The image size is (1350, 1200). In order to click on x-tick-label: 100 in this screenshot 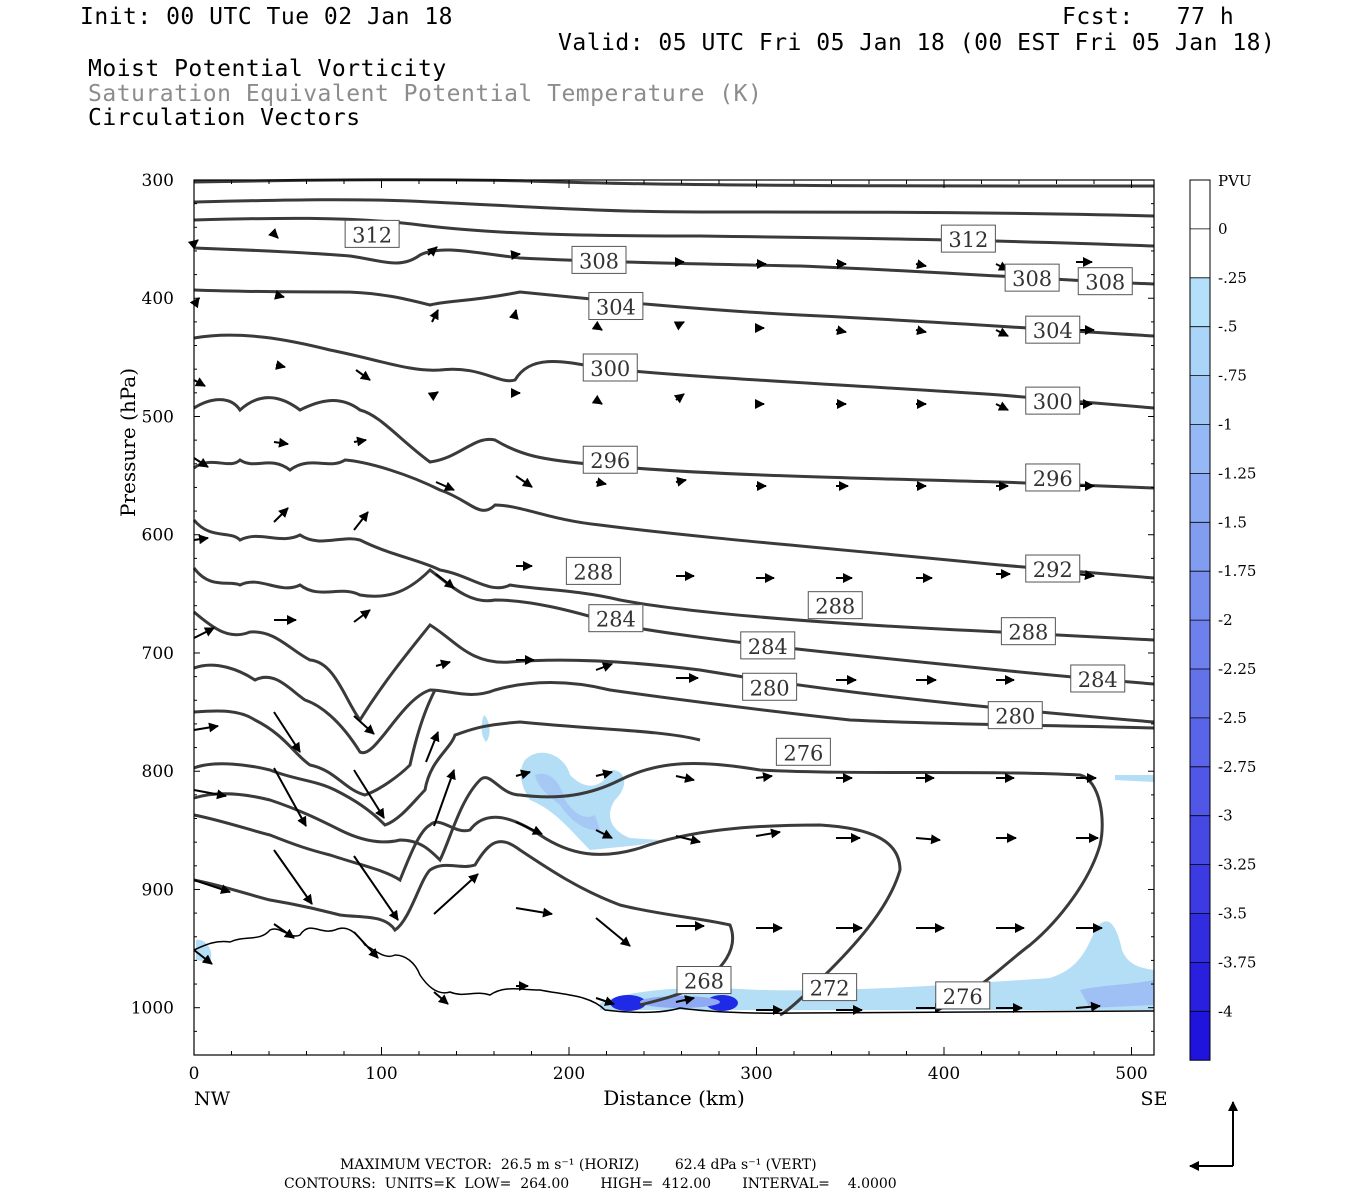, I will do `click(381, 1074)`.